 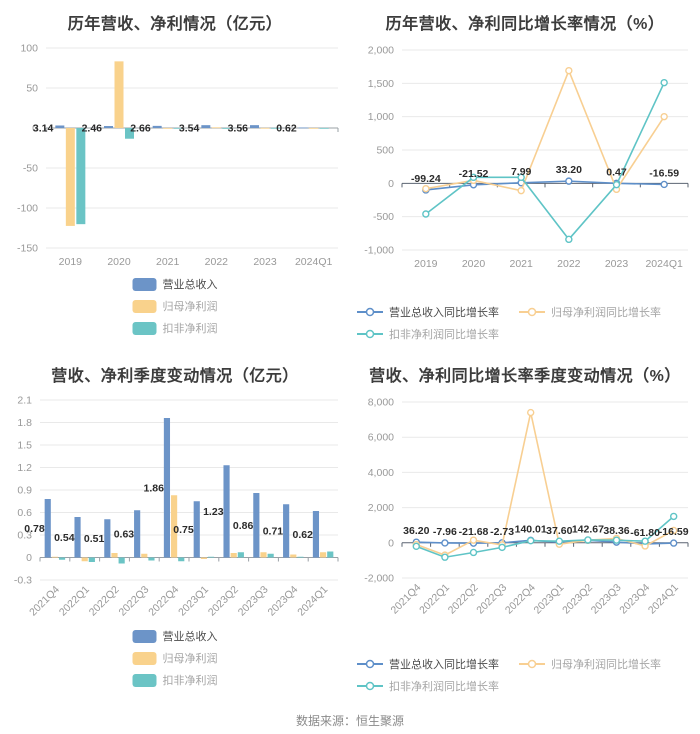 What do you see at coordinates (416, 531) in the screenshot?
I see `svg-text: 36.20` at bounding box center [416, 531].